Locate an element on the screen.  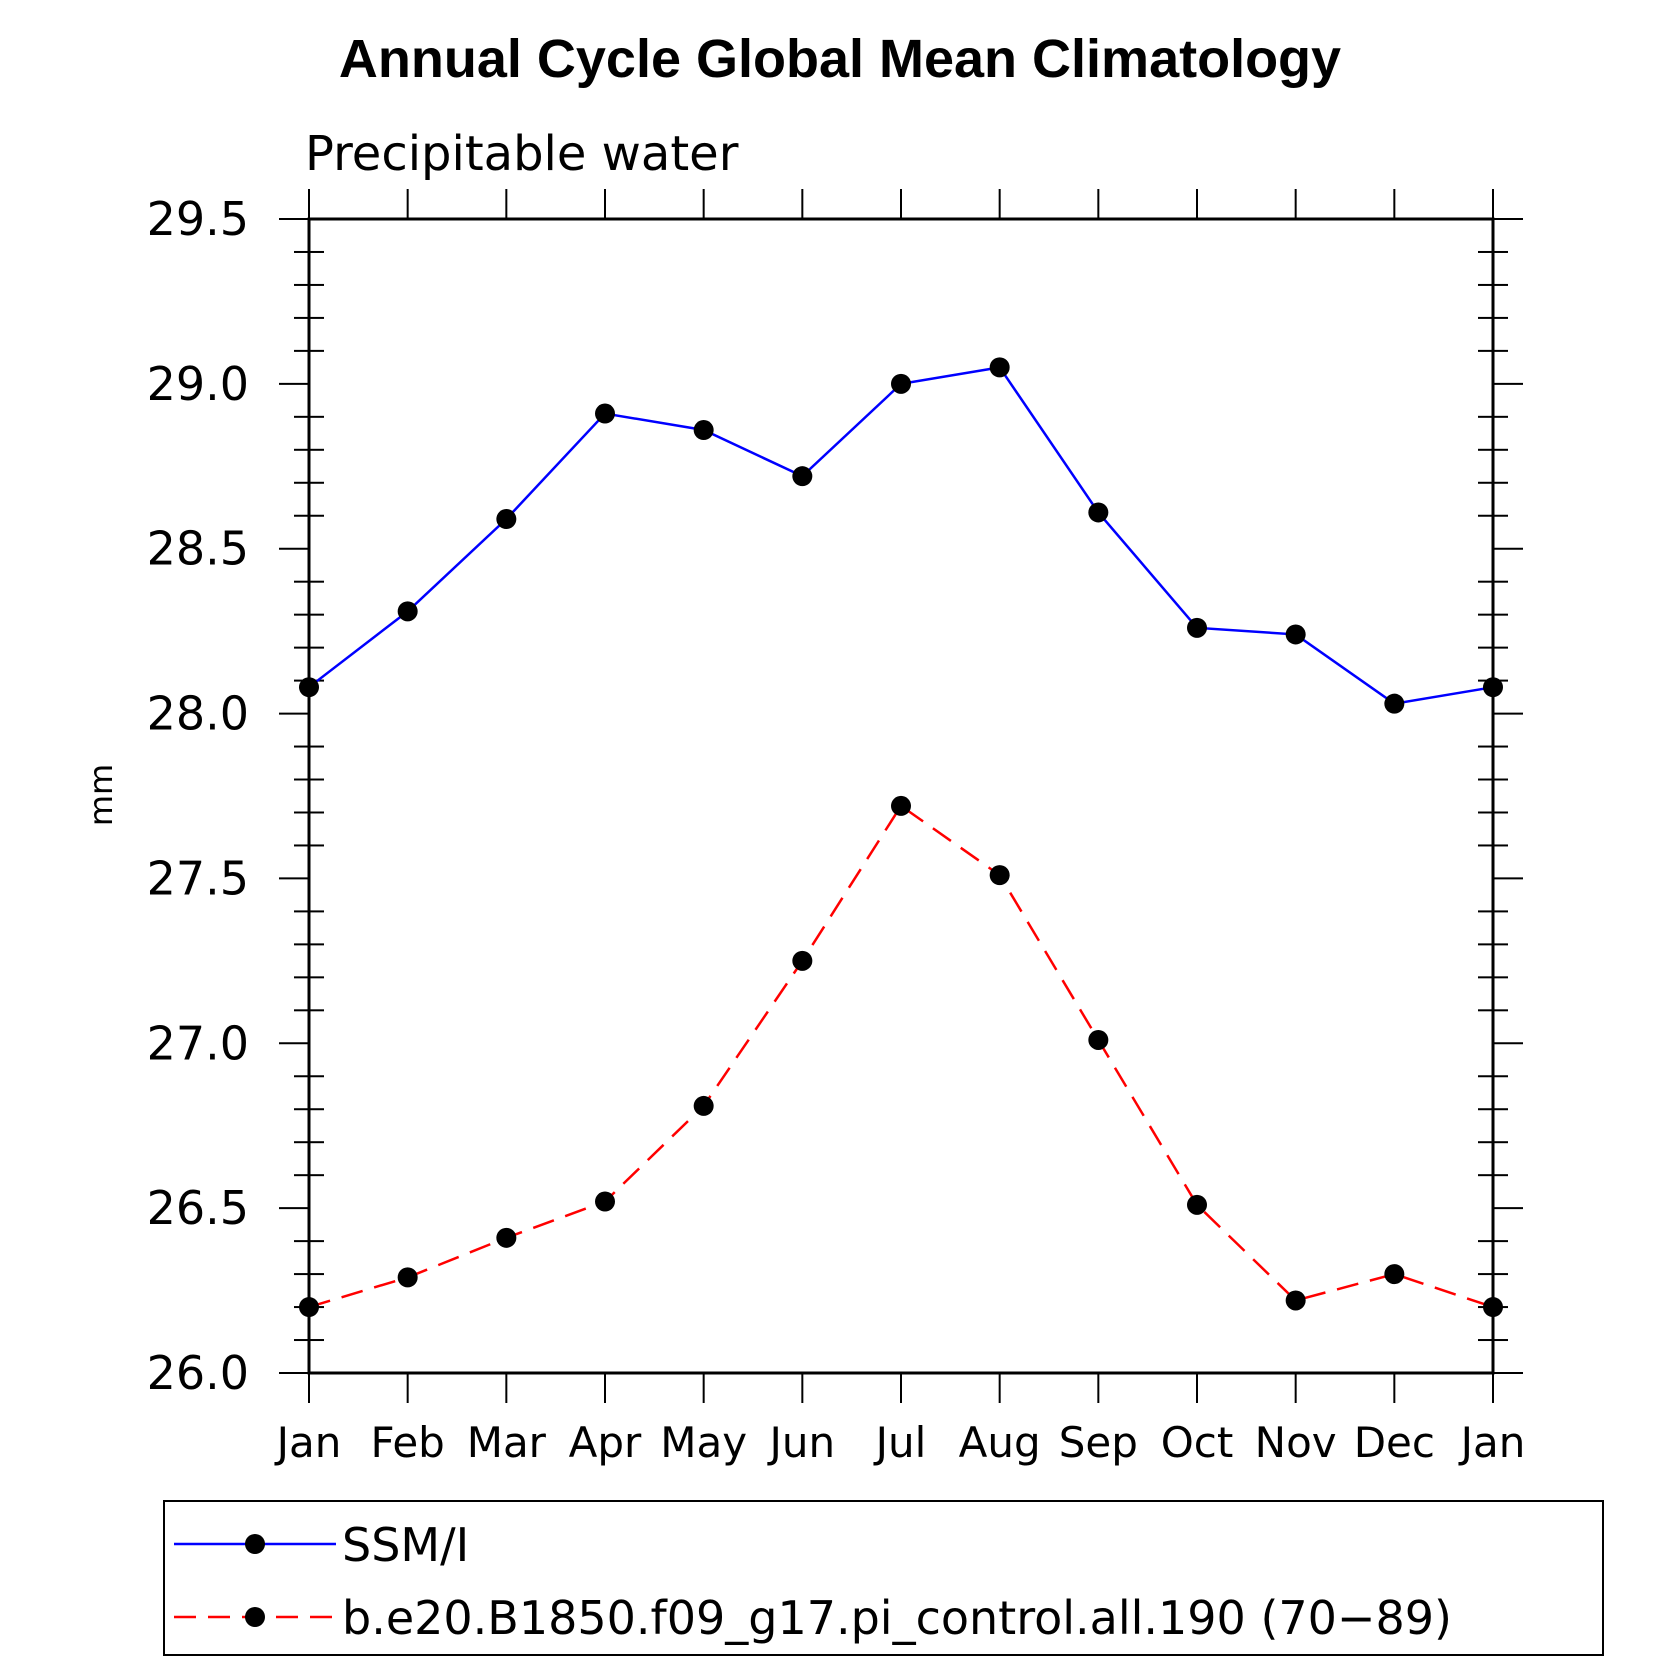
legend-box is located at coordinates (883, 1578).